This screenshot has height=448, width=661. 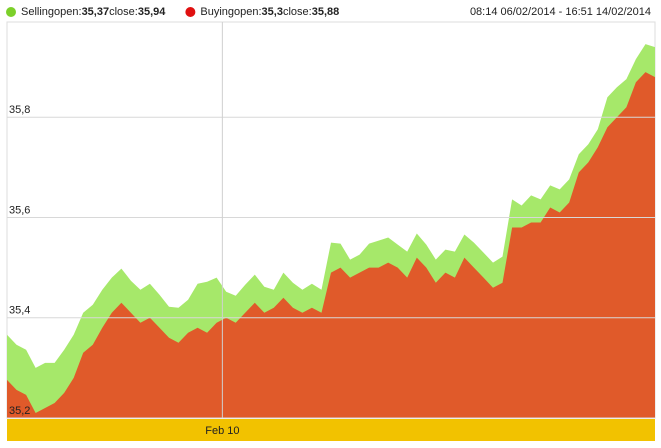 I want to click on legend-text: Buyingopen:35,3close:35,88, so click(x=269, y=12).